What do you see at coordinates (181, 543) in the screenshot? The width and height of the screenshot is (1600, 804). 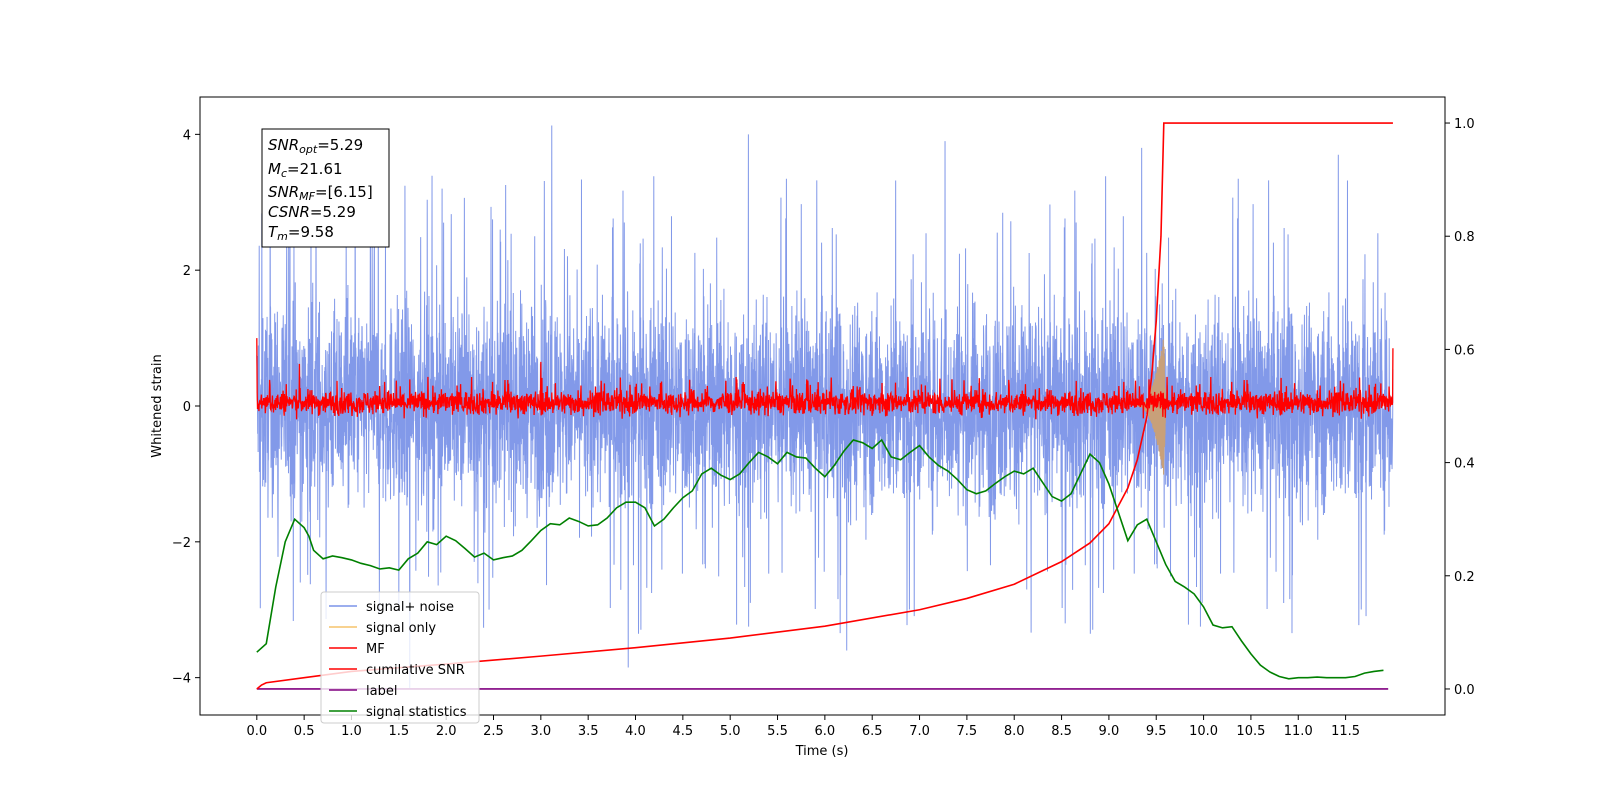 I see `y-tick-label: −2` at bounding box center [181, 543].